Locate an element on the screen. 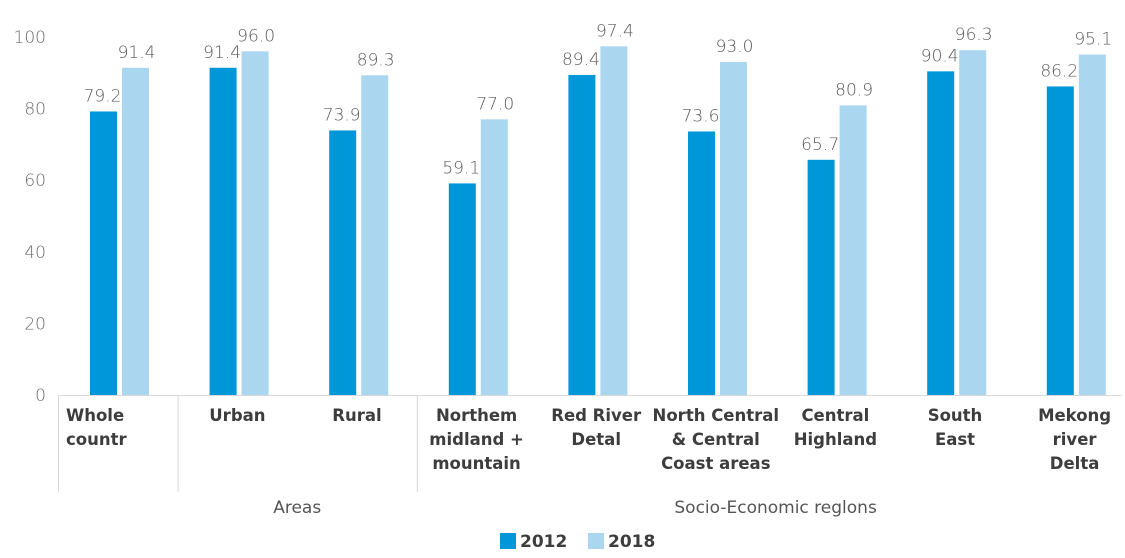  category-label-1: Urban is located at coordinates (237, 415).